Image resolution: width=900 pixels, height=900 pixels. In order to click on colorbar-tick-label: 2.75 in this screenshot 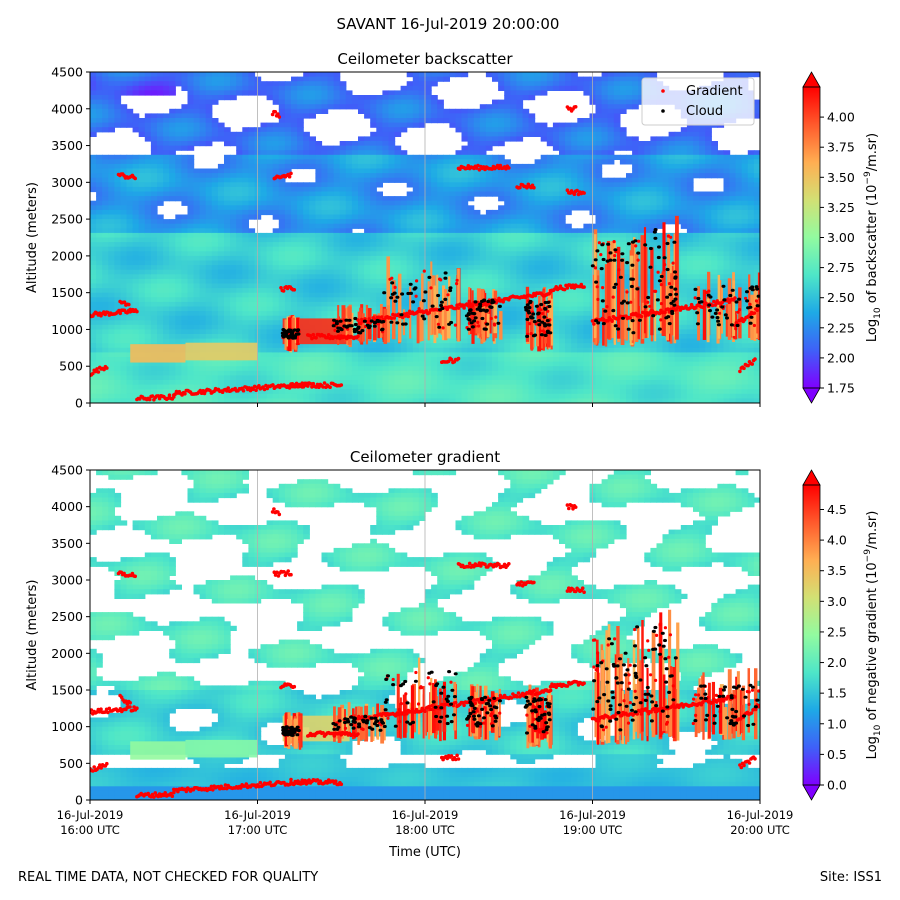, I will do `click(841, 267)`.